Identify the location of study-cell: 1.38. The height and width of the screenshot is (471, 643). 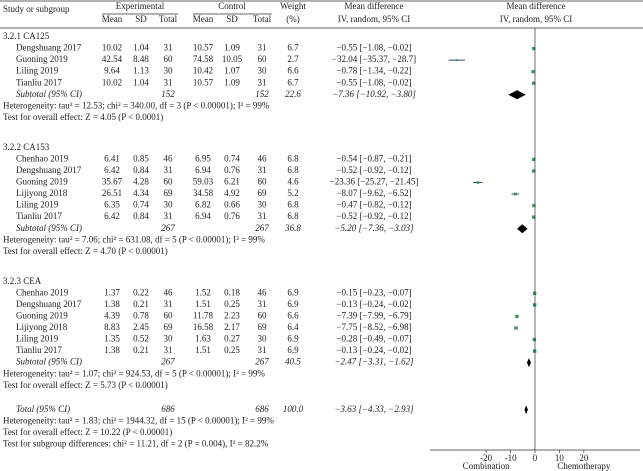
(112, 304).